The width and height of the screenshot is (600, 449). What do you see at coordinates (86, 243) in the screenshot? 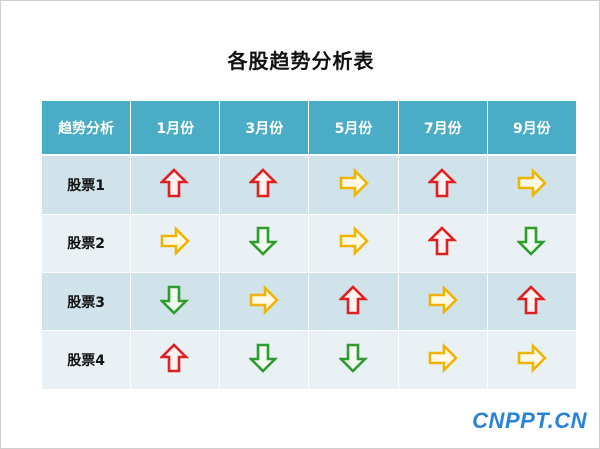
I see `row-label: 股票2` at bounding box center [86, 243].